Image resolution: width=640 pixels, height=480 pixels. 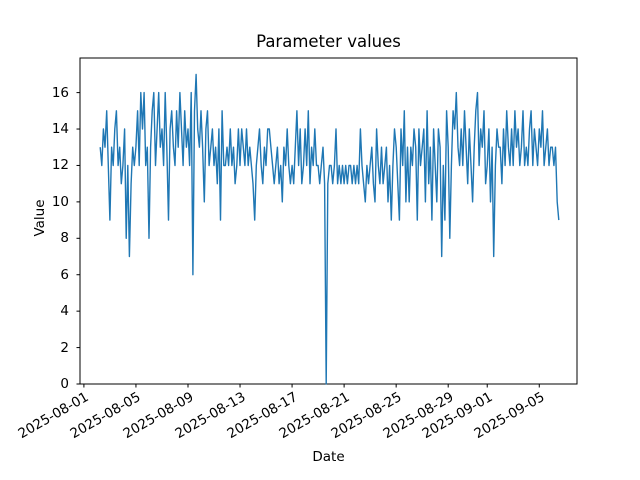 I want to click on y-tick-label: 12, so click(x=60, y=165).